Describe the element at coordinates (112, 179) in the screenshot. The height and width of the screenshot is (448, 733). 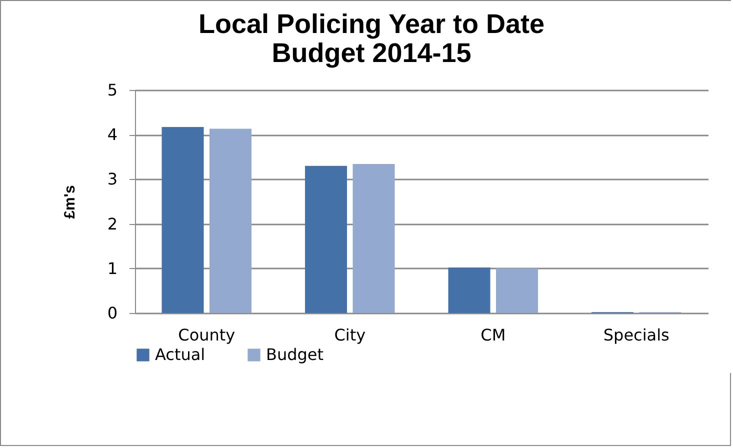
I see `y-tick-label: 3` at that location.